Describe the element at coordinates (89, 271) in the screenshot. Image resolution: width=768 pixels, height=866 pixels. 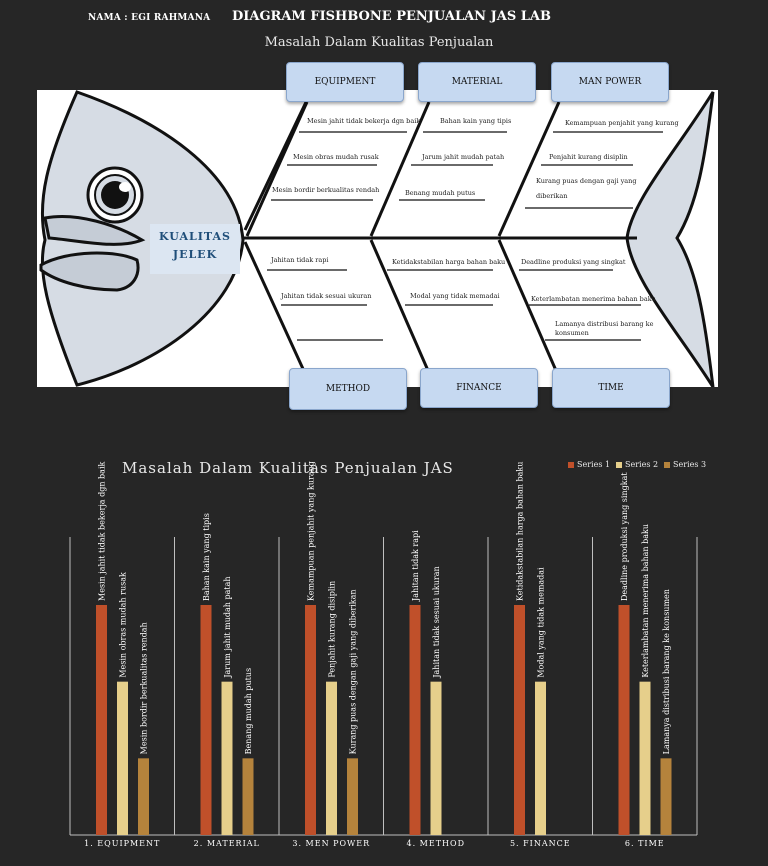
I see `fish-mouth-lower` at that location.